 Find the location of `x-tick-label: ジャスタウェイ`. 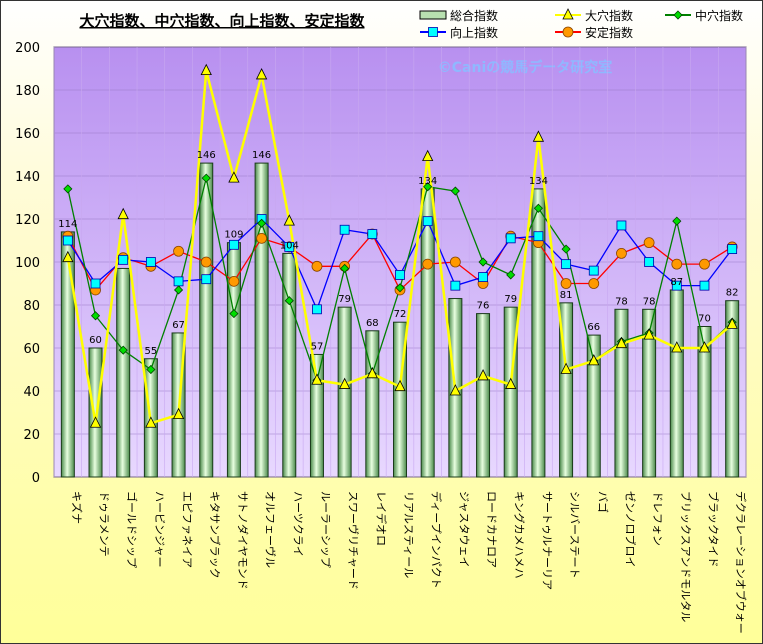

x-tick-label: ジャスタウェイ is located at coordinates (463, 529).